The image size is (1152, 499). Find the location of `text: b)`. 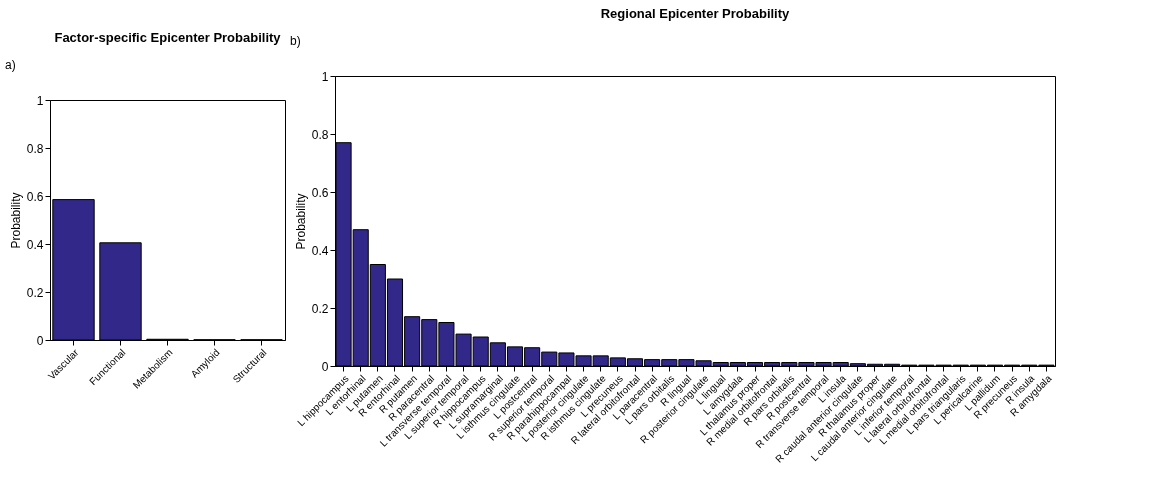

text: b) is located at coordinates (295, 41).